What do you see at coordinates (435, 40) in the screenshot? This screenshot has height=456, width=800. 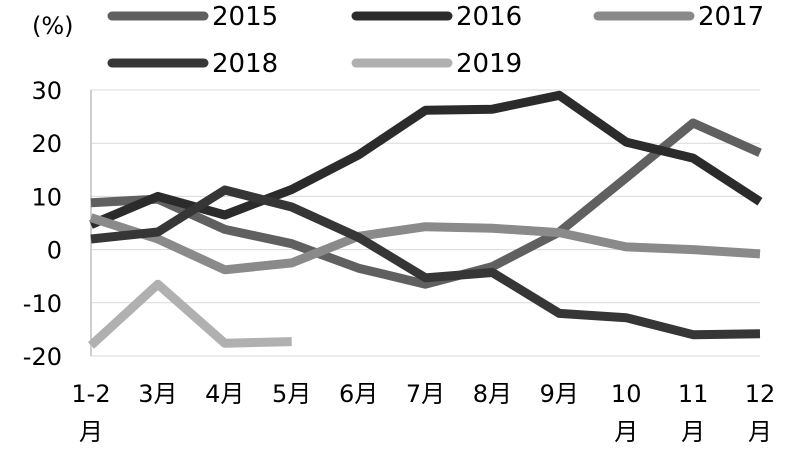 I see `legend: 2015 2016 2017 2018 2019` at bounding box center [435, 40].